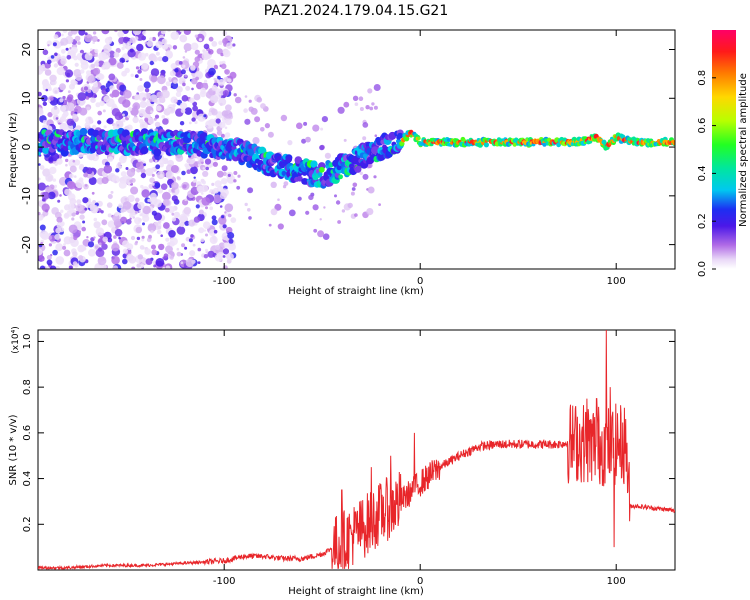  Describe the element at coordinates (702, 269) in the screenshot. I see `colorbar-tick-label: 0.0` at that location.